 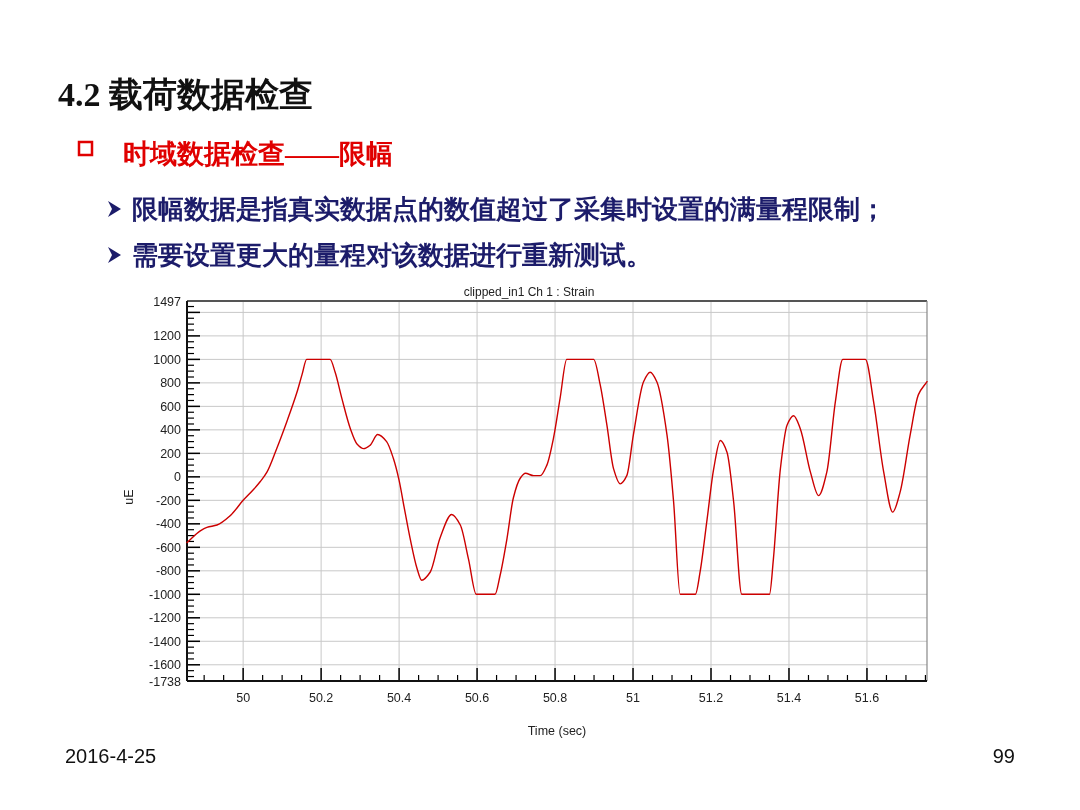 I want to click on text: 限幅数据是指真实数据点的数值超过了采集时设置的满量程限制；, so click(x=509, y=209).